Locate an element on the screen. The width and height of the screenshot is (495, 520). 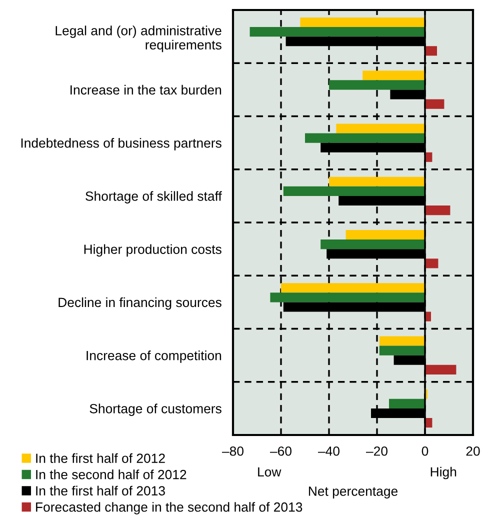
y-tick-label: Legal and (or) administrative requirements is located at coordinates (139, 39).